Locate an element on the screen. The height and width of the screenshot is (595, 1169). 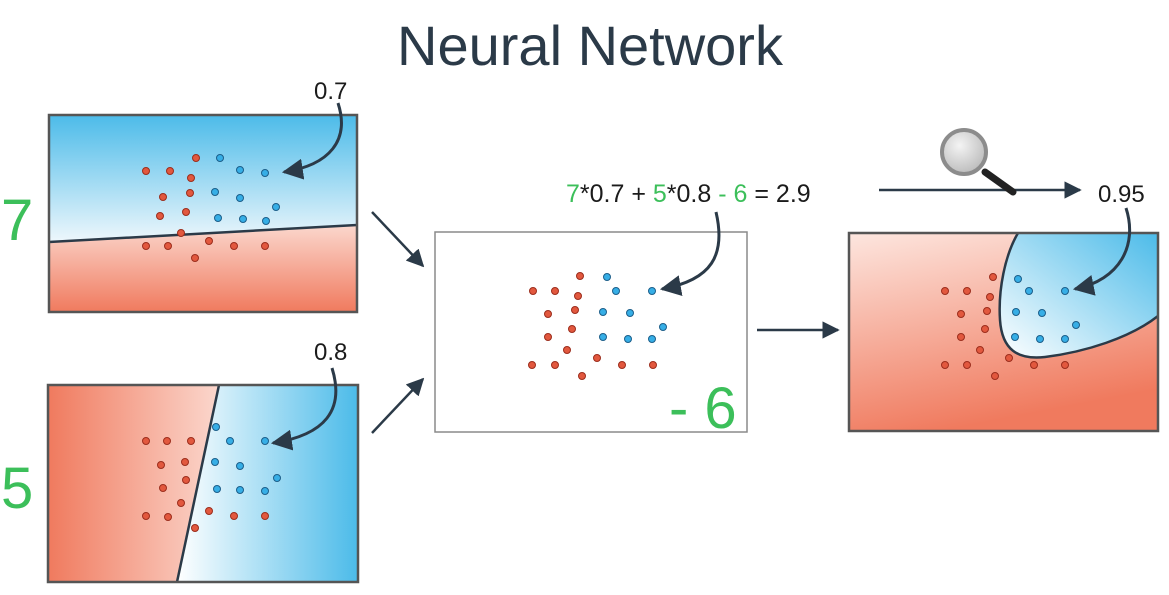
combine-panel-frame is located at coordinates (591, 332).